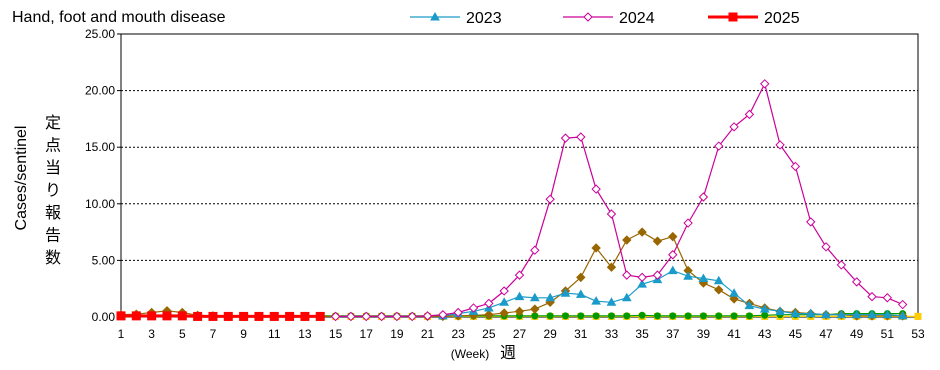 The height and width of the screenshot is (370, 940). I want to click on y-axis-label-ja-char: 数, so click(53, 258).